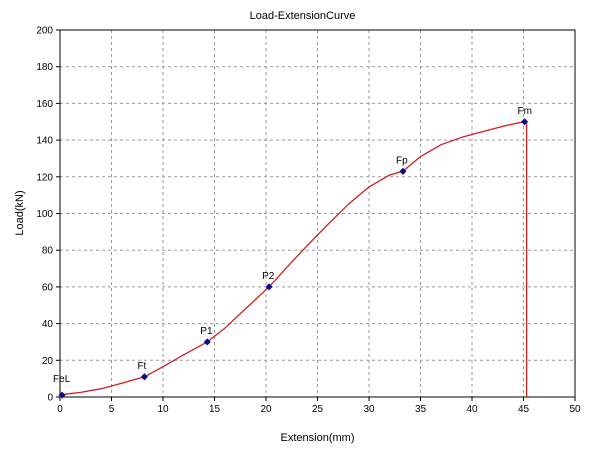 This screenshot has height=454, width=605. What do you see at coordinates (44, 67) in the screenshot?
I see `y-tick-label: 180` at bounding box center [44, 67].